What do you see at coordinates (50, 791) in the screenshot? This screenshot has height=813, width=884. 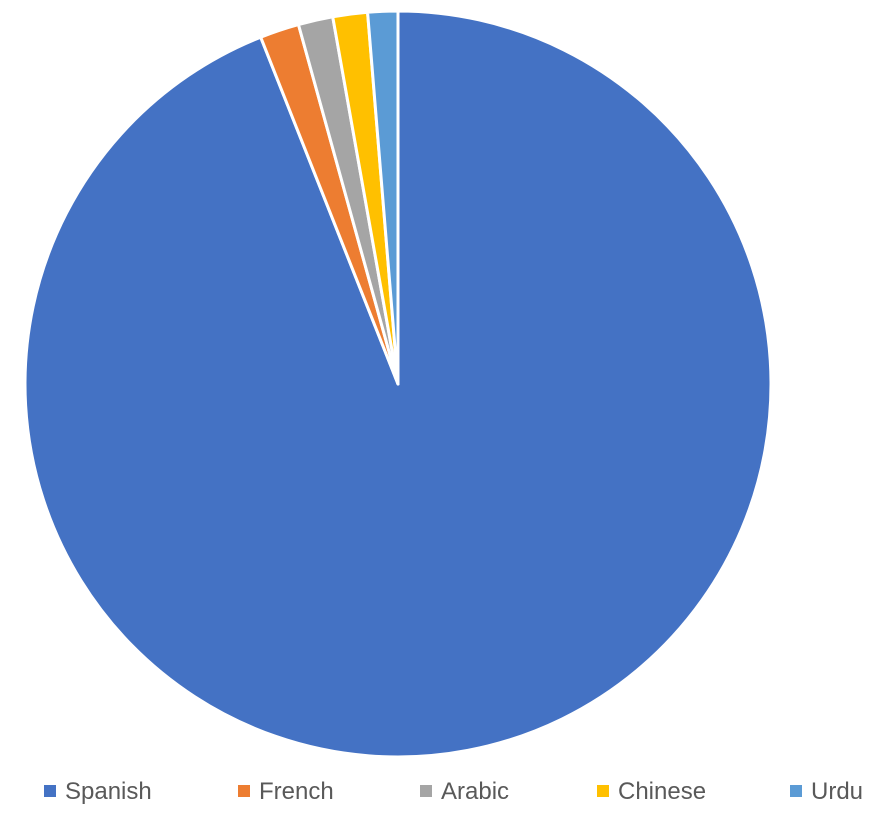 I see `legend-swatch-spanish` at bounding box center [50, 791].